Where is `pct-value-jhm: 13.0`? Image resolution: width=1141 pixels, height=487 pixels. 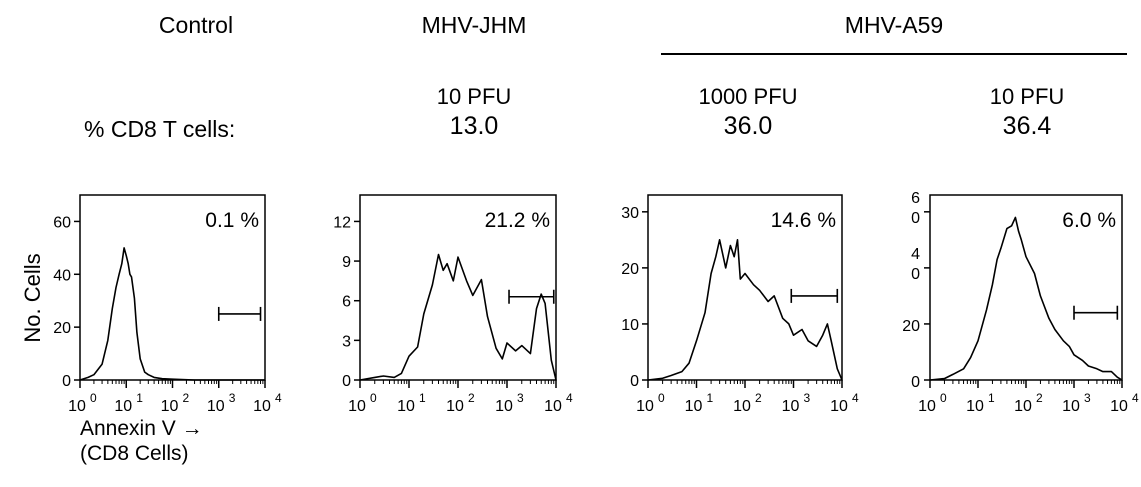 pct-value-jhm: 13.0 is located at coordinates (474, 126).